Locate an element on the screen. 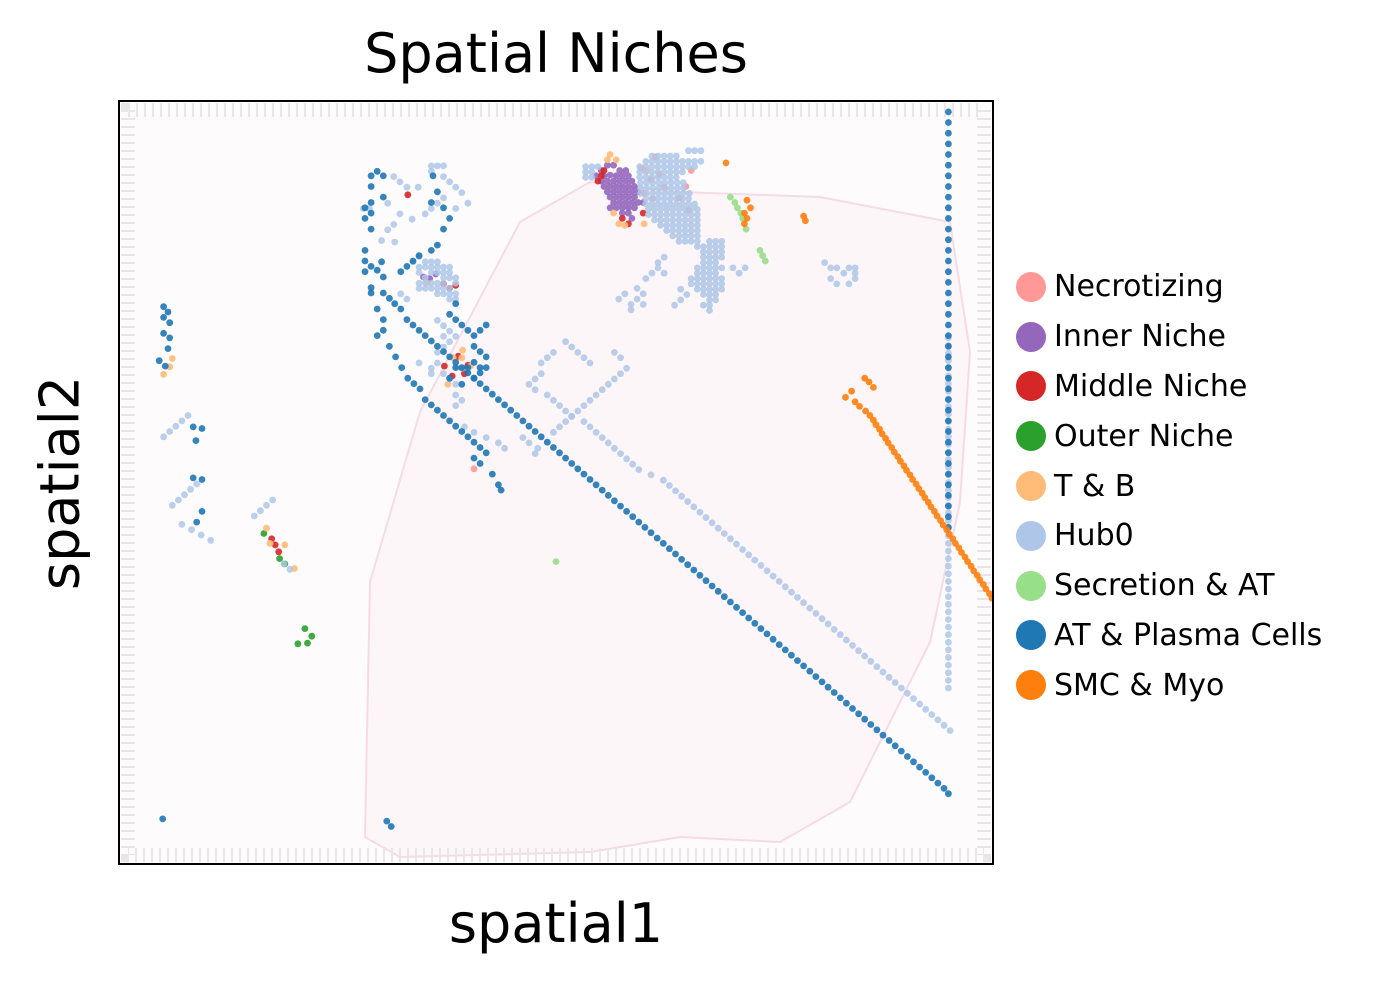  legend-label: AT & Plasma Cells is located at coordinates (1188, 635).